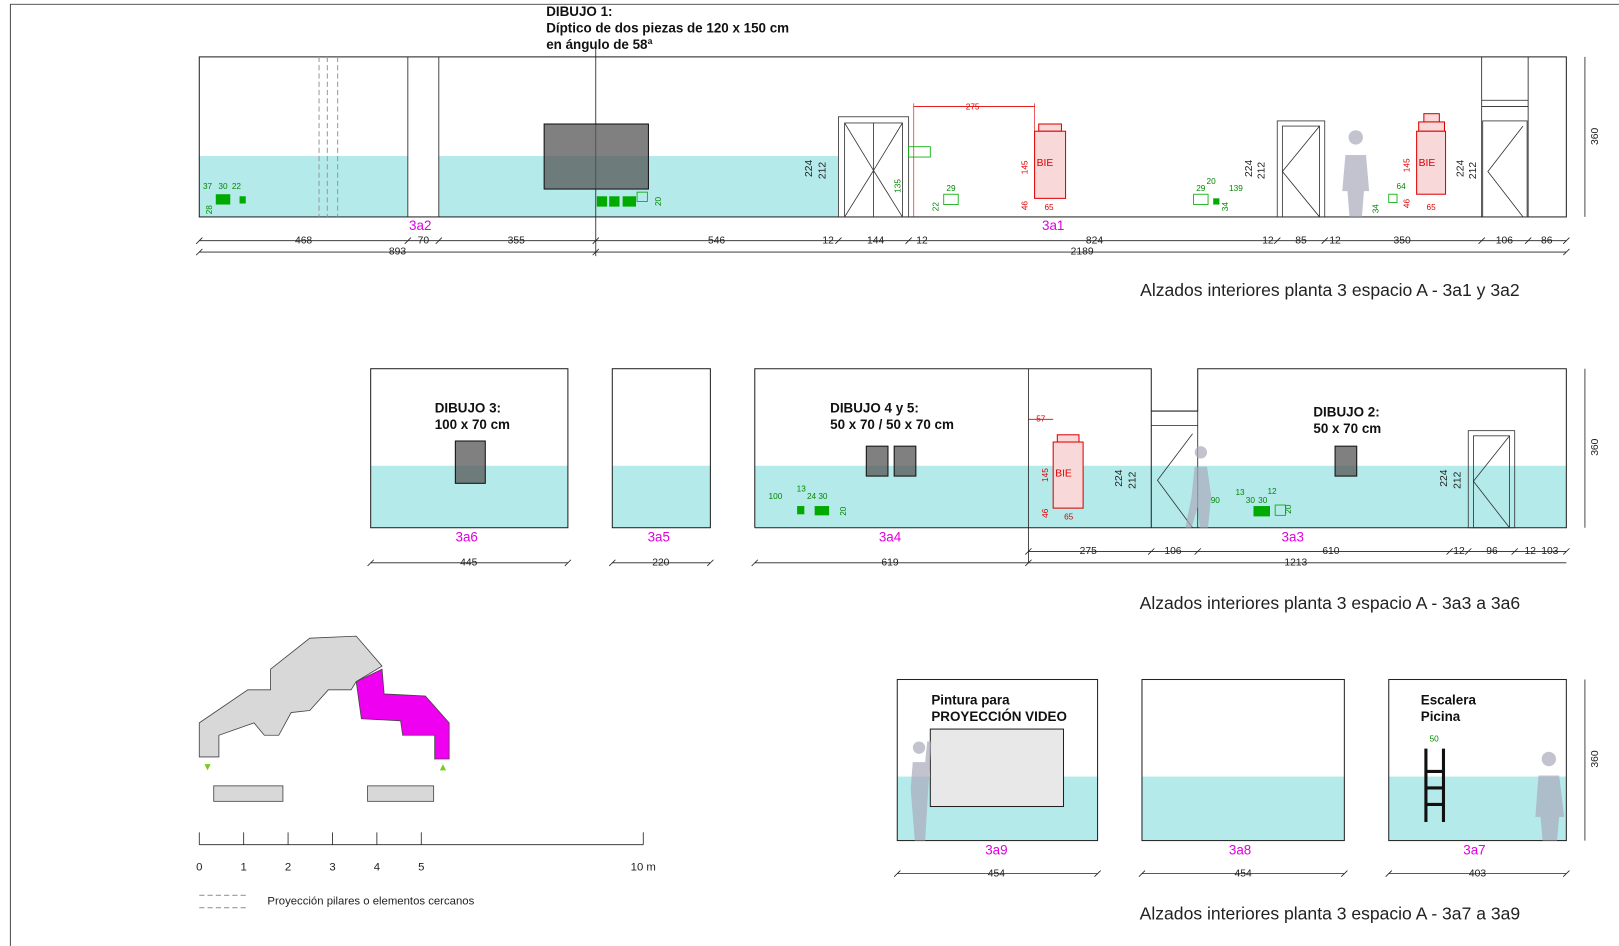 The height and width of the screenshot is (946, 1619). What do you see at coordinates (1407, 204) in the screenshot?
I see `bie-dimension: 46` at bounding box center [1407, 204].